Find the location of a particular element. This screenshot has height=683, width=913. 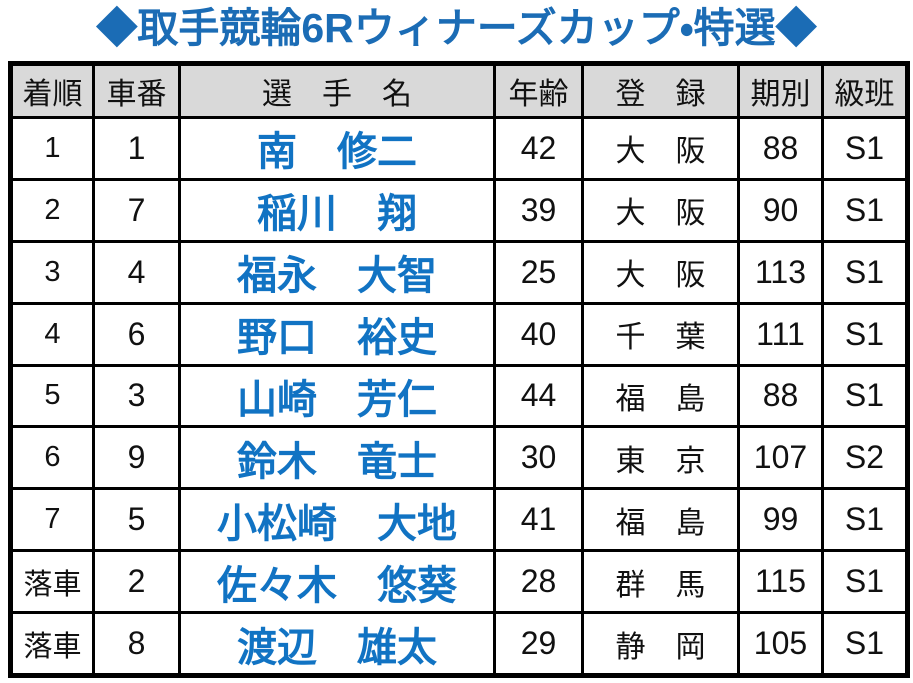

rank-cell: 4 is located at coordinates (52, 334).